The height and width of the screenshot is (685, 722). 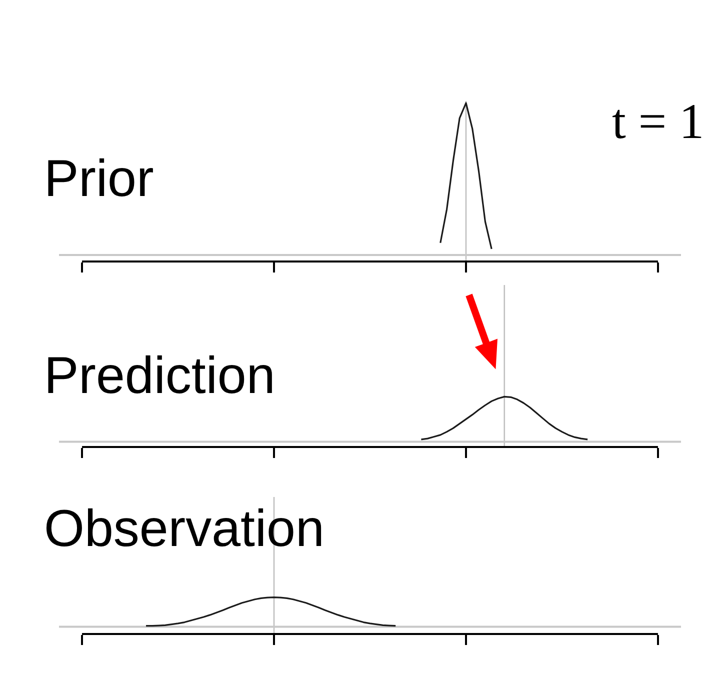 What do you see at coordinates (99, 179) in the screenshot?
I see `text: Prior` at bounding box center [99, 179].